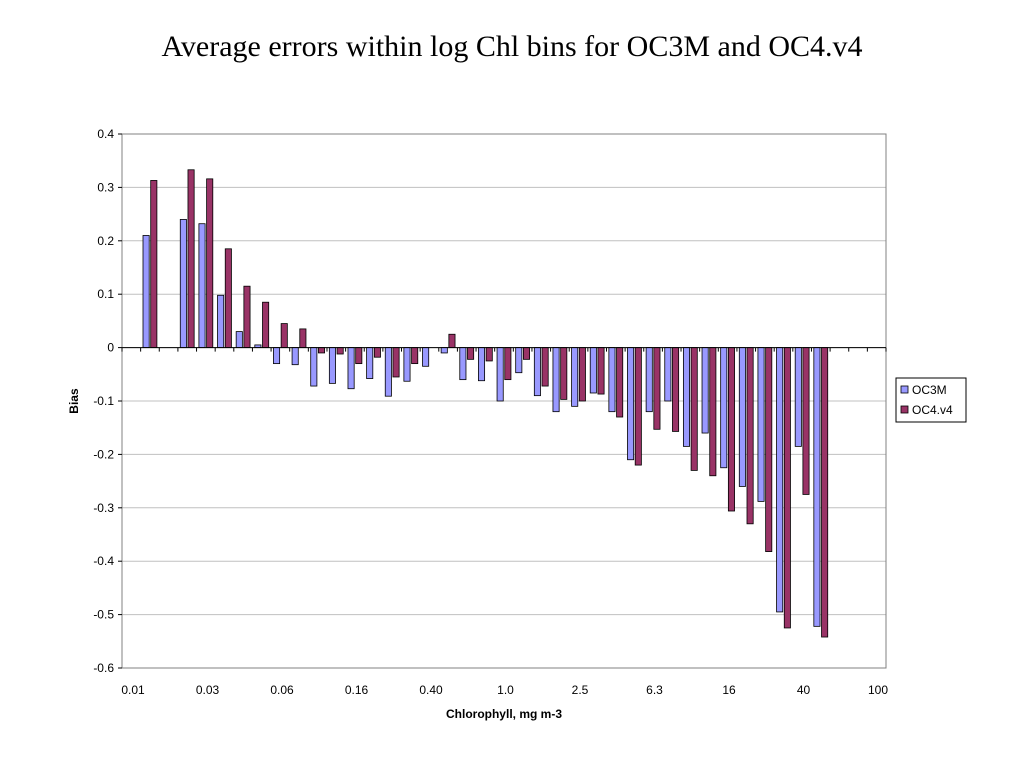  Describe the element at coordinates (208, 690) in the screenshot. I see `x-tick-label: 0.03` at that location.